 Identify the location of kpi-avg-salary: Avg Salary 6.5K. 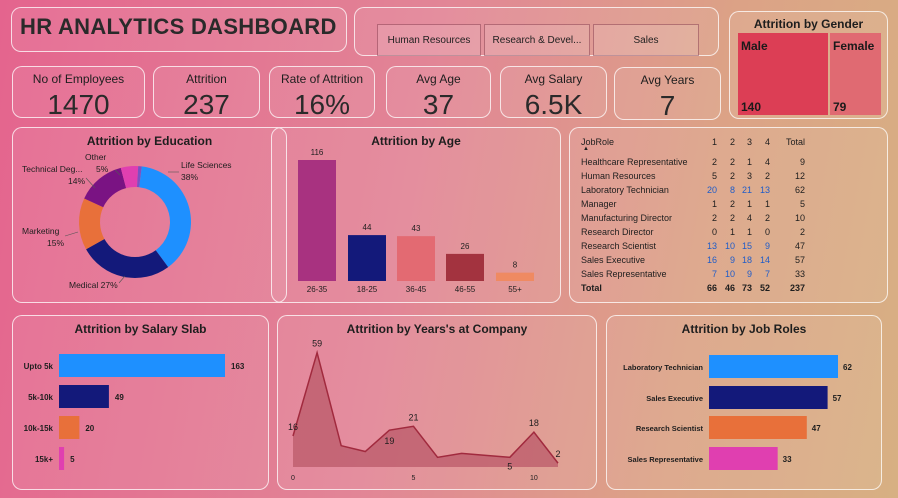
(553, 93).